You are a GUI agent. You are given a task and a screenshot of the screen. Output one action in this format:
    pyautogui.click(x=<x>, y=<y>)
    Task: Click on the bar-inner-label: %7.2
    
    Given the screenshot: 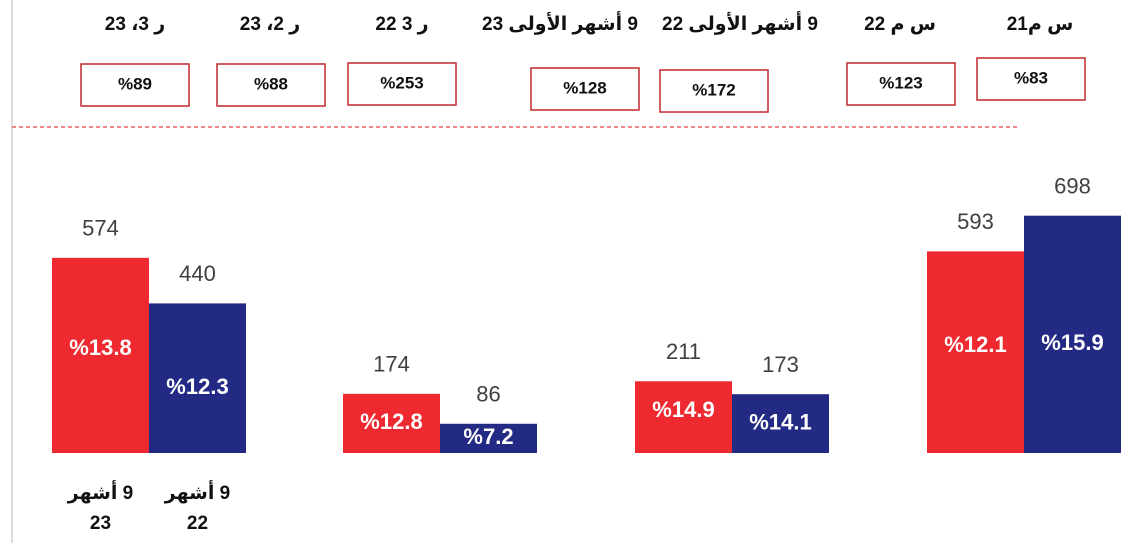 What is the action you would take?
    pyautogui.click(x=488, y=436)
    